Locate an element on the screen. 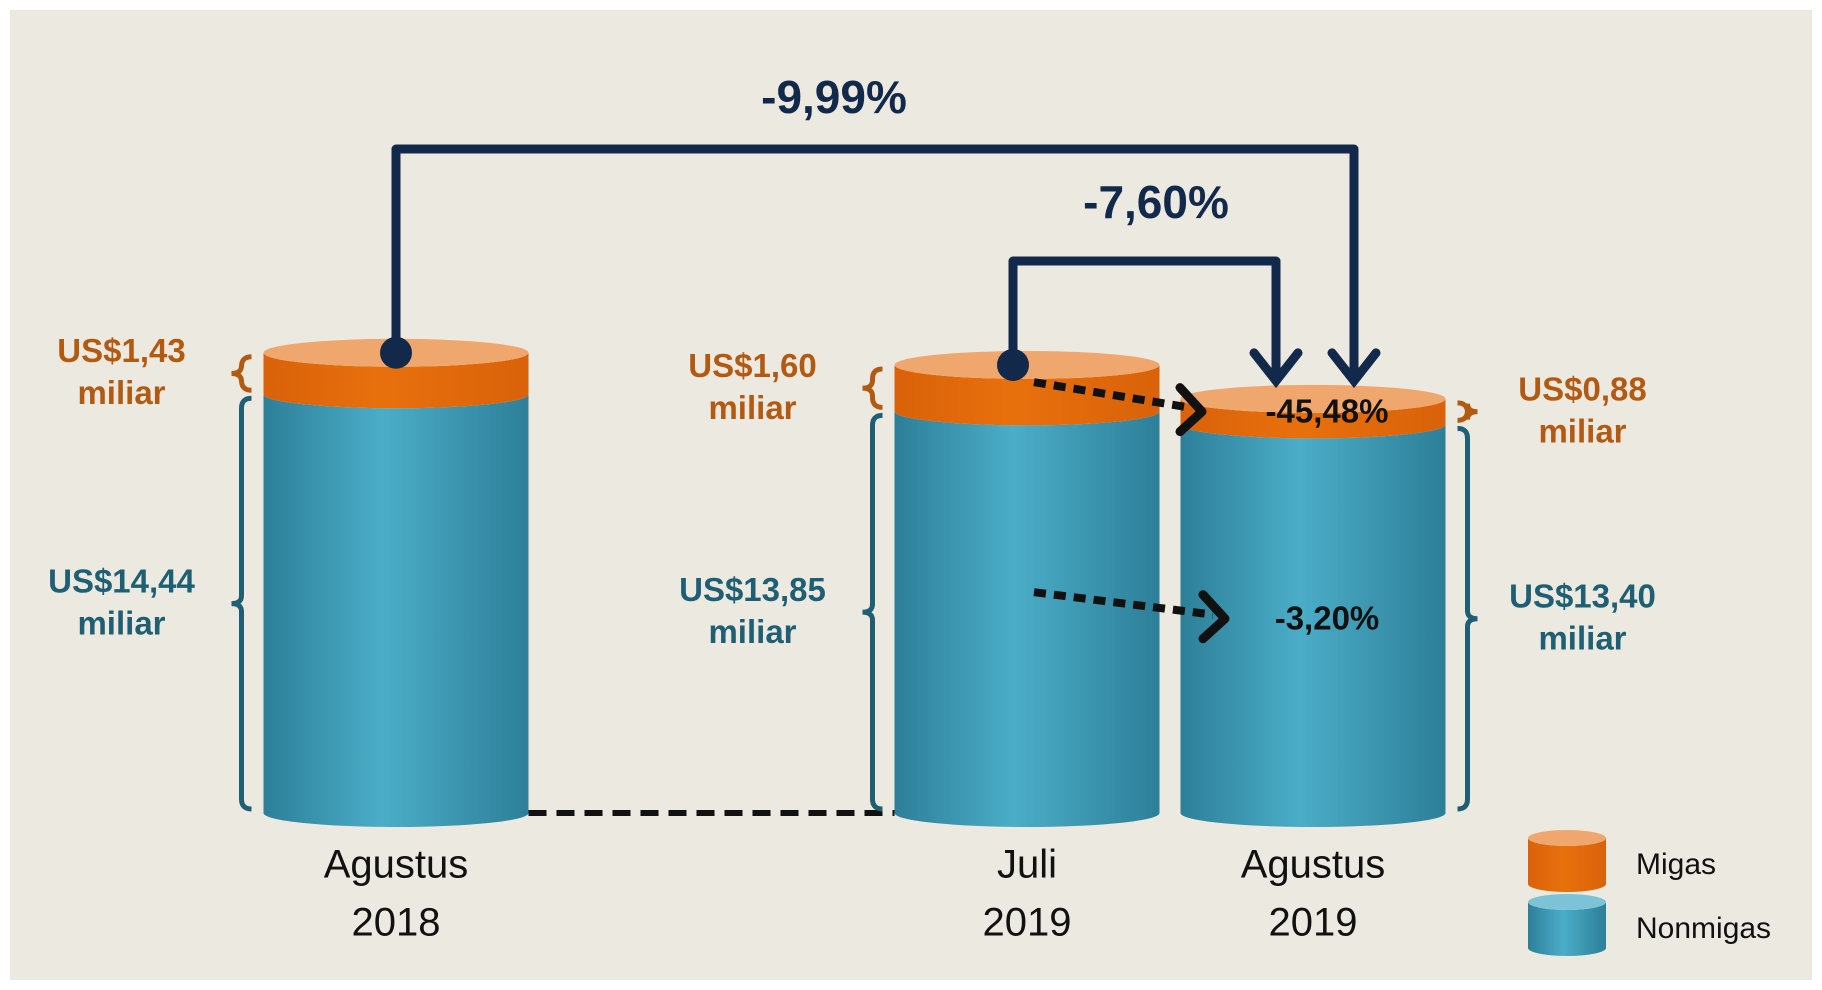 The image size is (1822, 990). value-label: US$1,60 is located at coordinates (752, 365).